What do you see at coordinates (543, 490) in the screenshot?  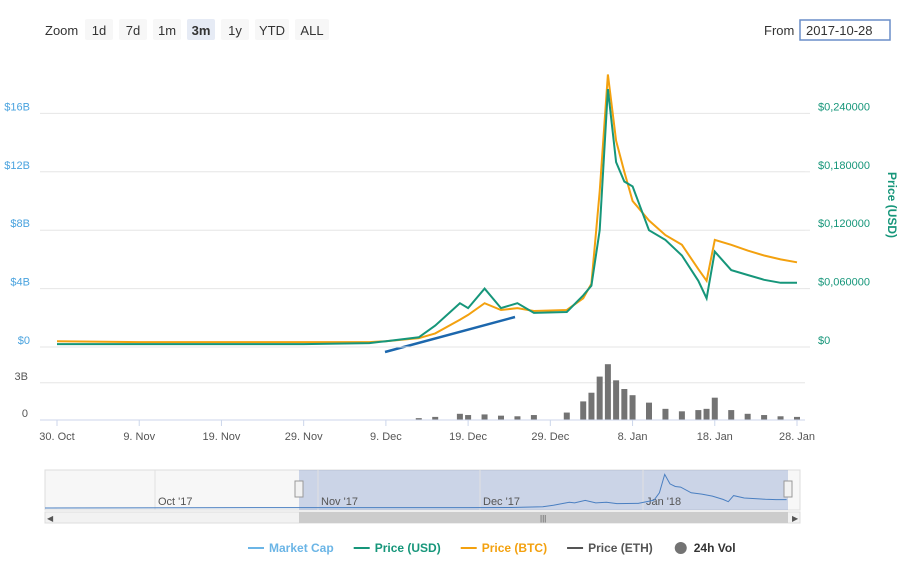 I see `navigator-selection` at bounding box center [543, 490].